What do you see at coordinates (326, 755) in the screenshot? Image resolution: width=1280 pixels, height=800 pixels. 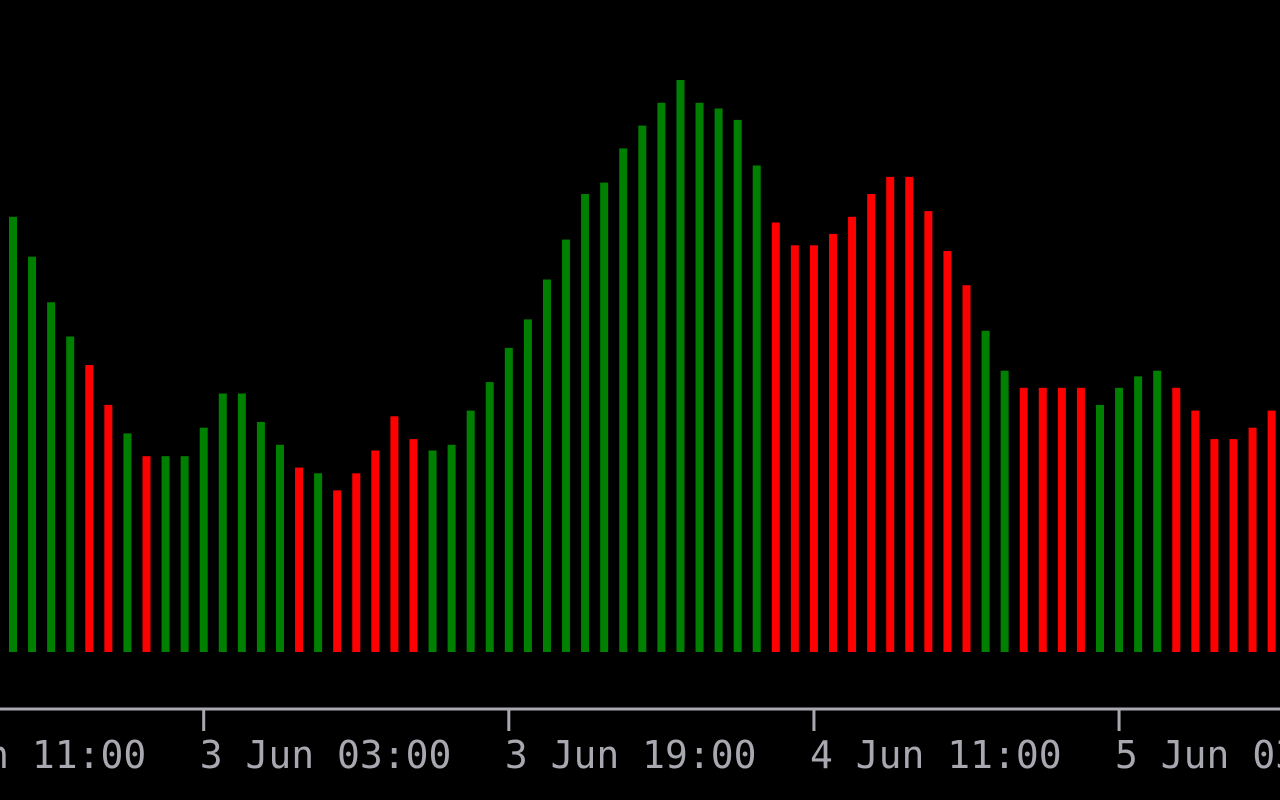 I see `x-axis-tick-label: 3 Jun 03:00` at bounding box center [326, 755].